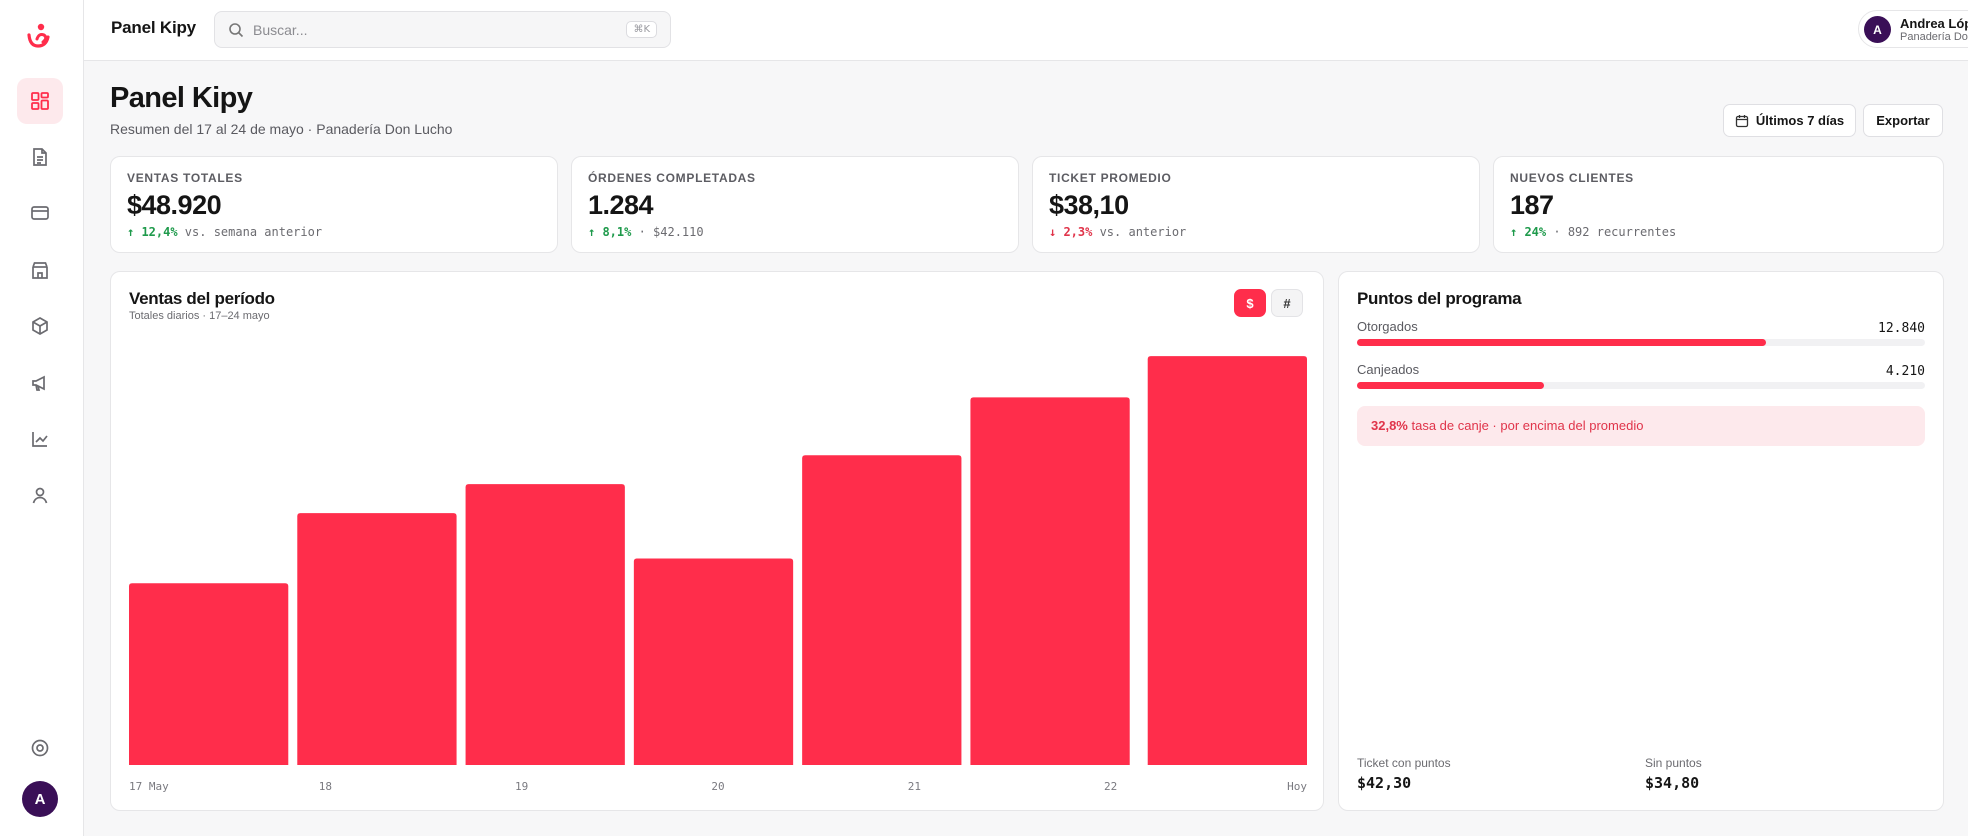 This screenshot has width=1968, height=836. I want to click on x-tick-label: 18, so click(325, 786).